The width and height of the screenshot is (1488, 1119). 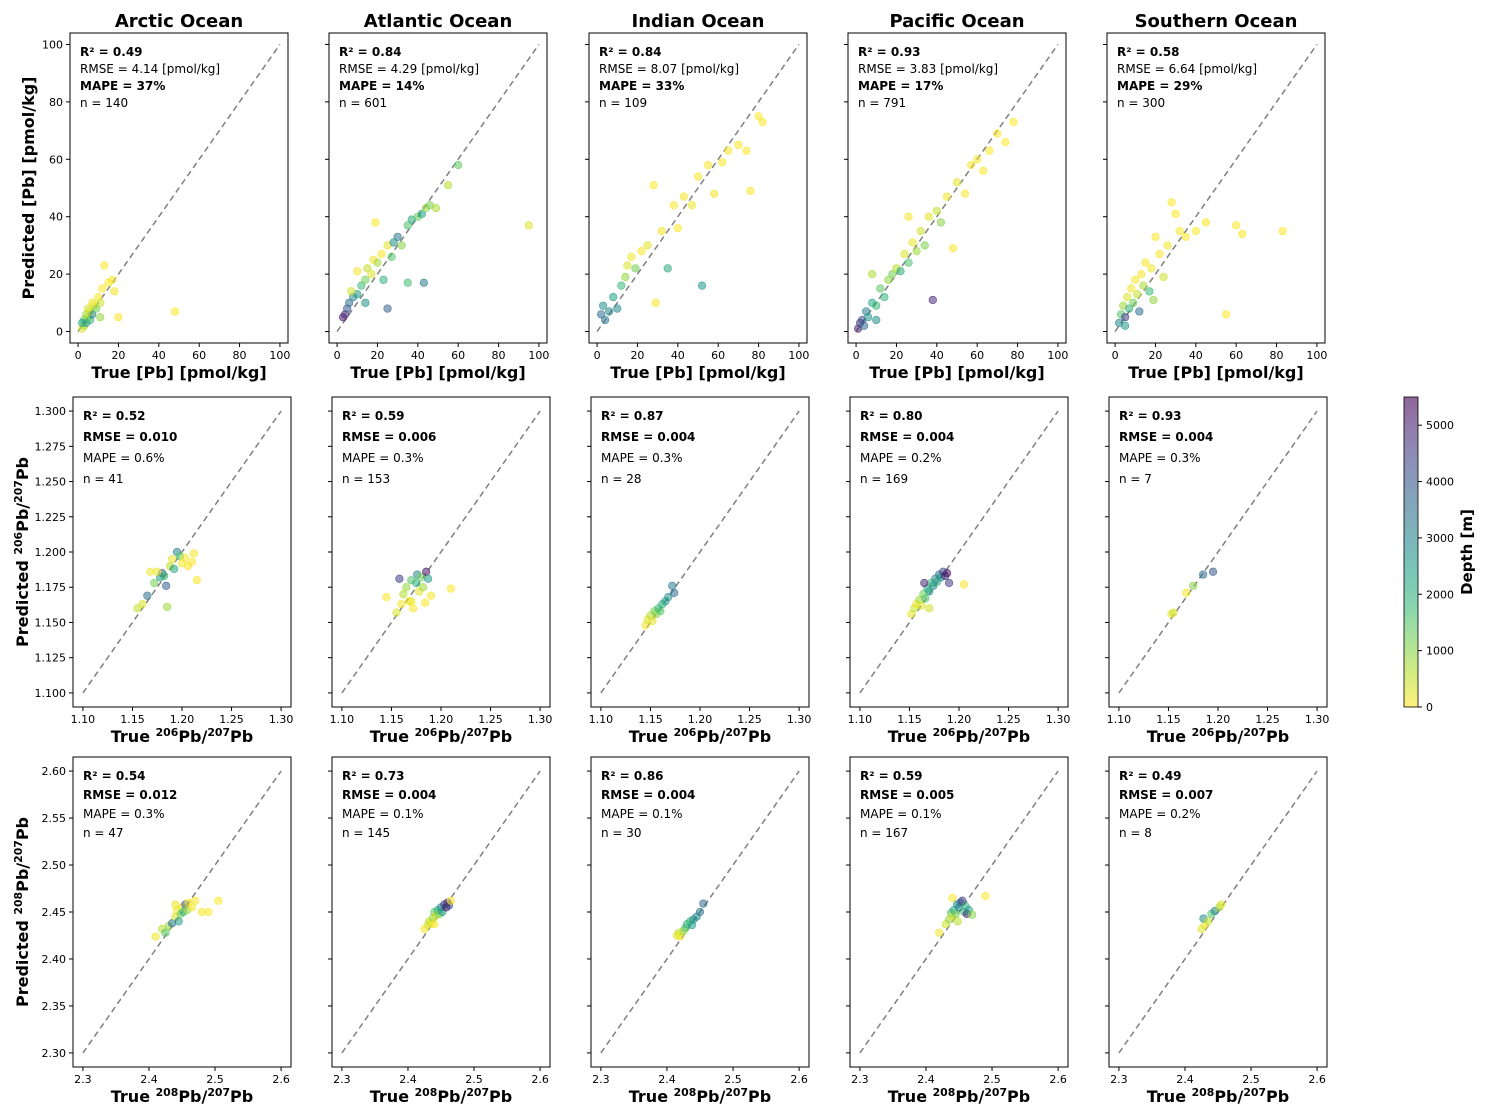 I want to click on label-part: True [Pb] [pmol/kg], so click(x=437, y=372).